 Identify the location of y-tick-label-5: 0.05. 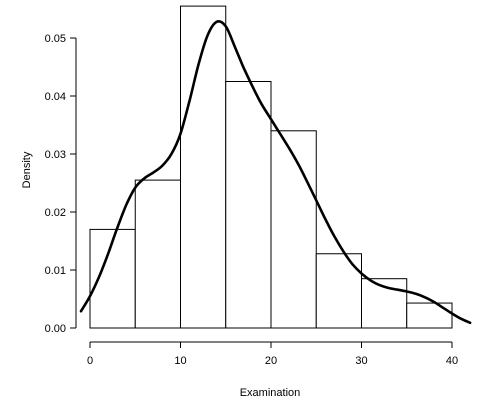
(55, 39).